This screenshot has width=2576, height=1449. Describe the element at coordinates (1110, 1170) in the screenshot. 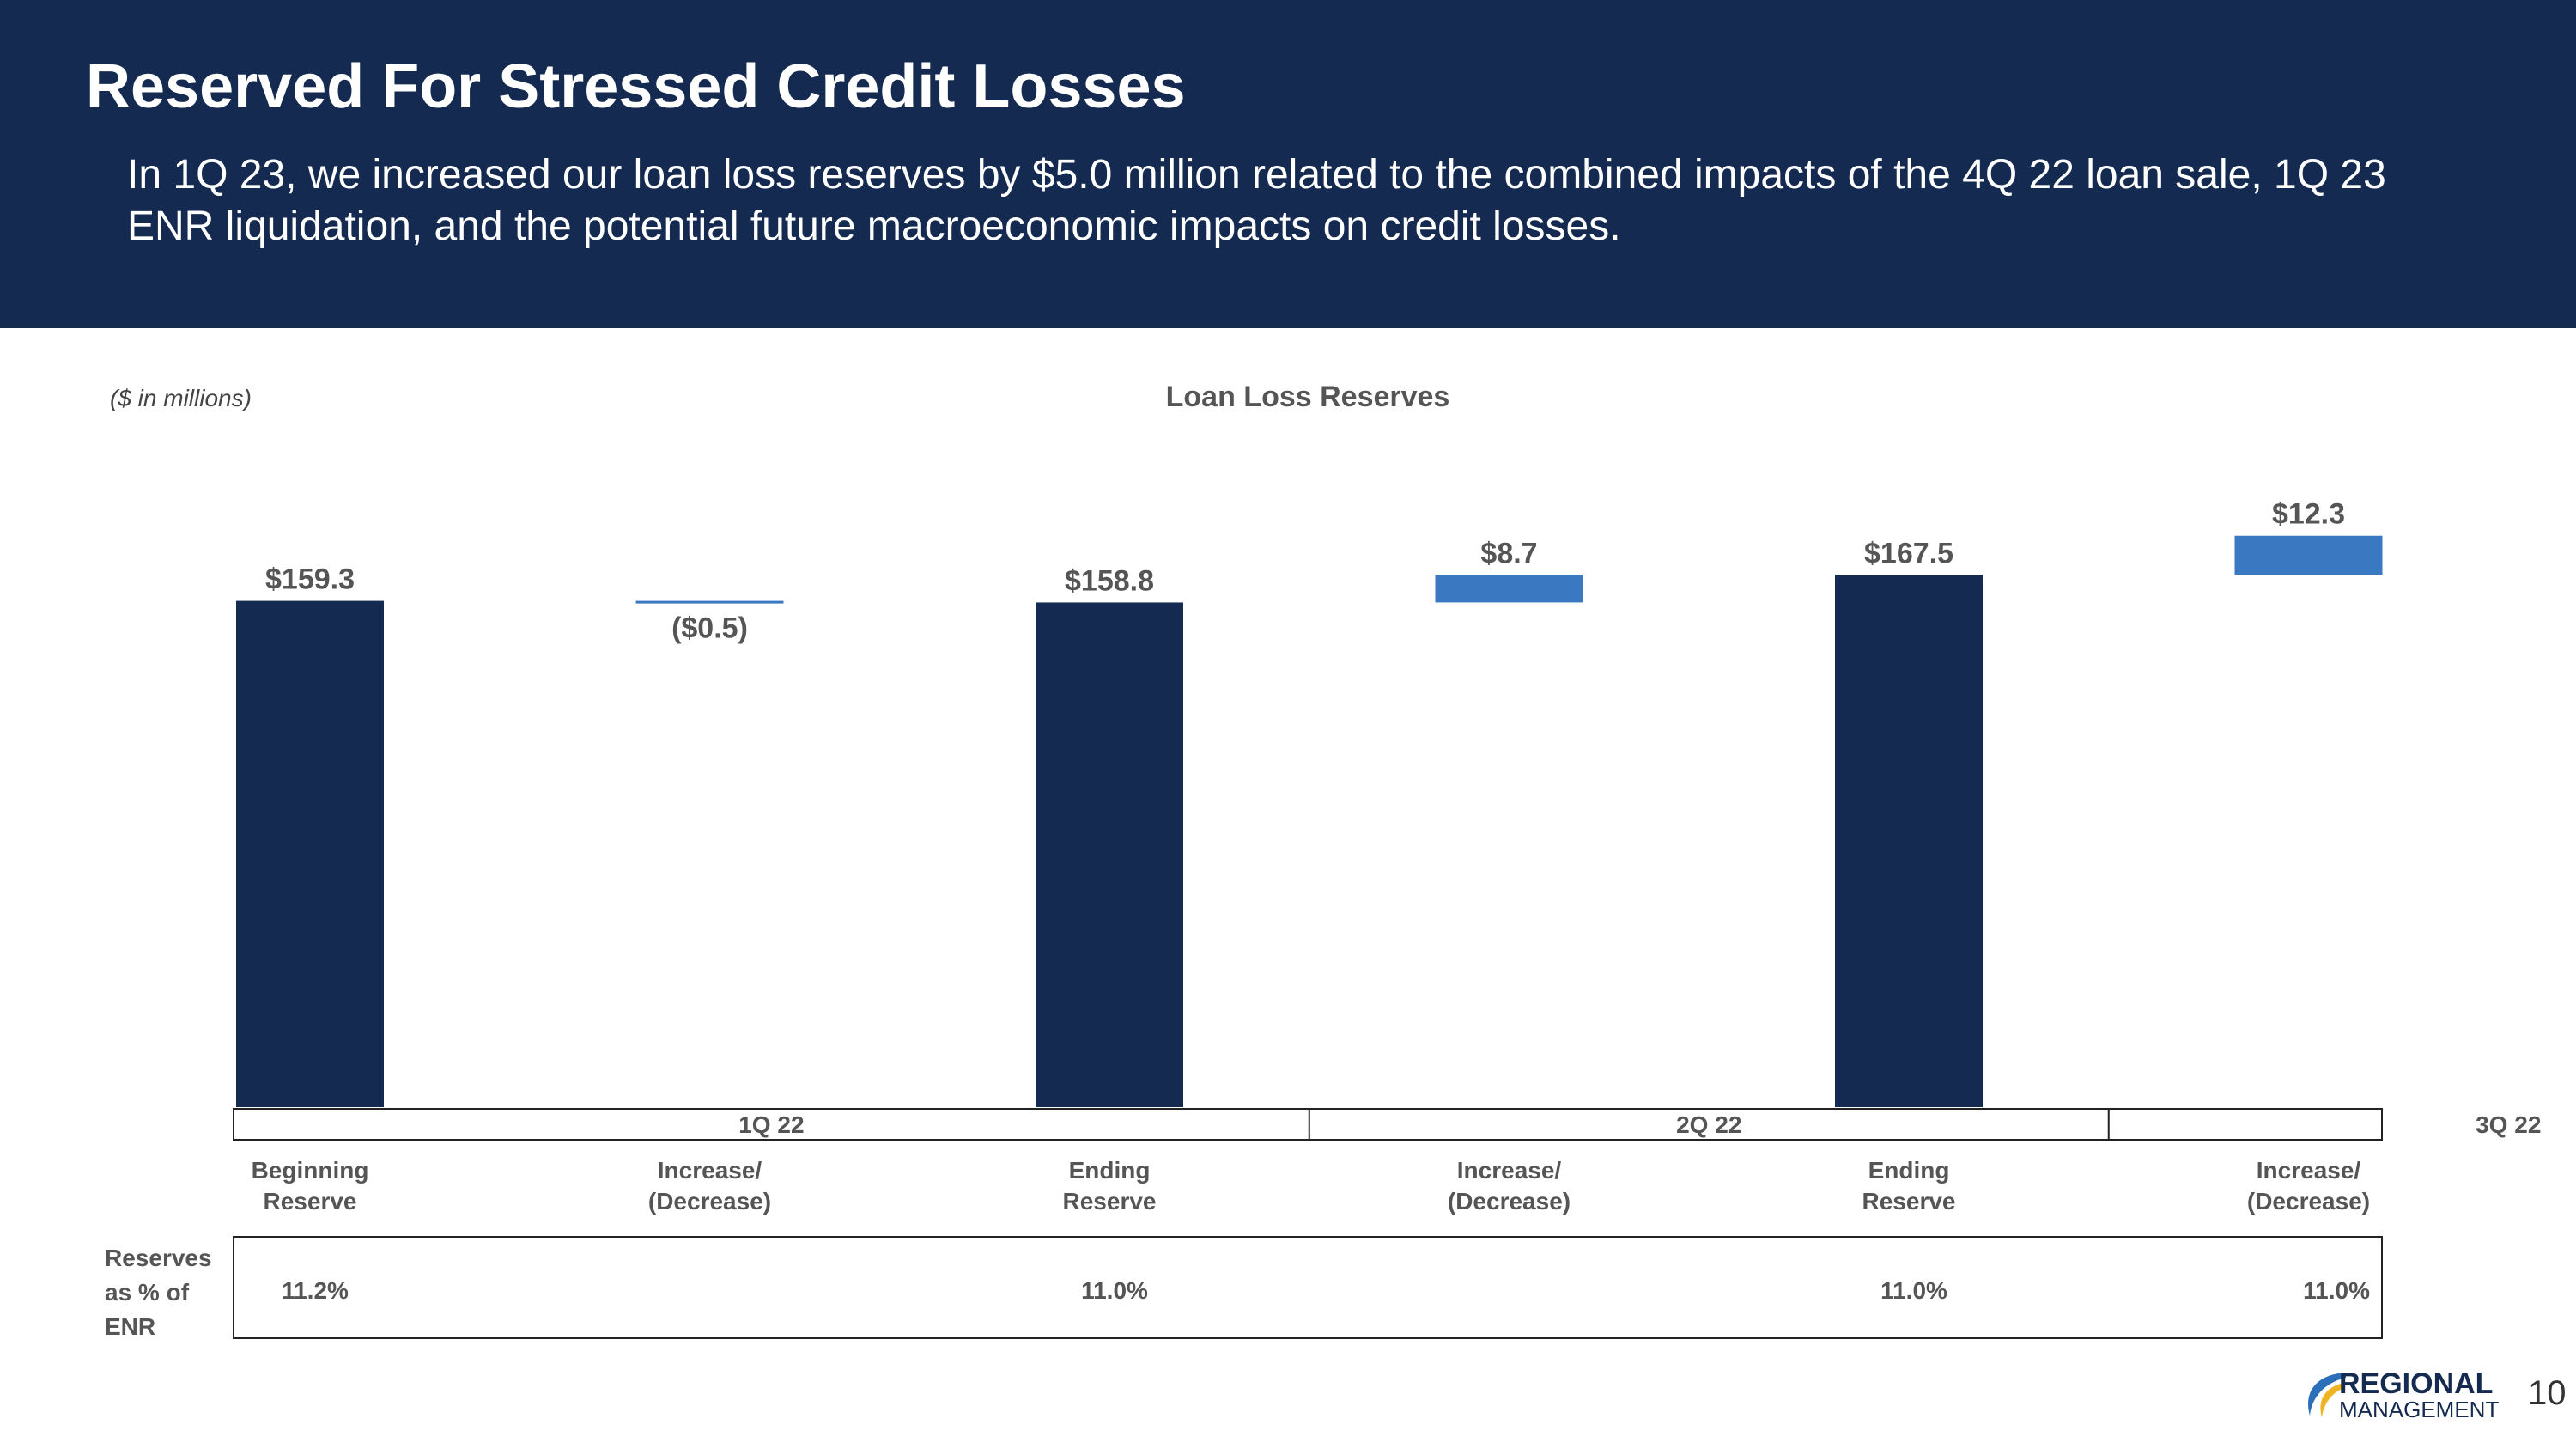

I see `category-label-2-0: Ending` at that location.